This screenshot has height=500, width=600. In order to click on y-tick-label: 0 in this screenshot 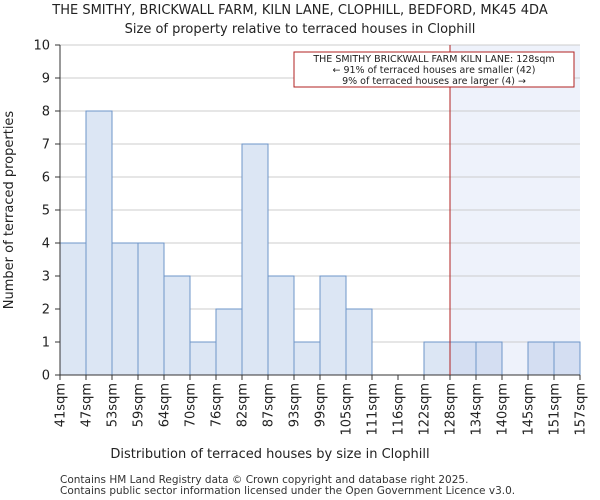, I will do `click(46, 376)`.